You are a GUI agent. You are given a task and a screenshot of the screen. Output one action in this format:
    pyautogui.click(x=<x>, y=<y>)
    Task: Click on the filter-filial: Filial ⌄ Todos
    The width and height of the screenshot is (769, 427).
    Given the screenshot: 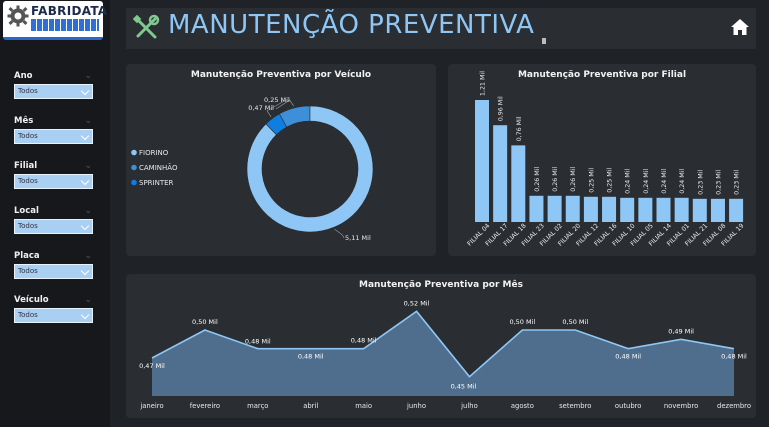 What is the action you would take?
    pyautogui.click(x=54, y=175)
    